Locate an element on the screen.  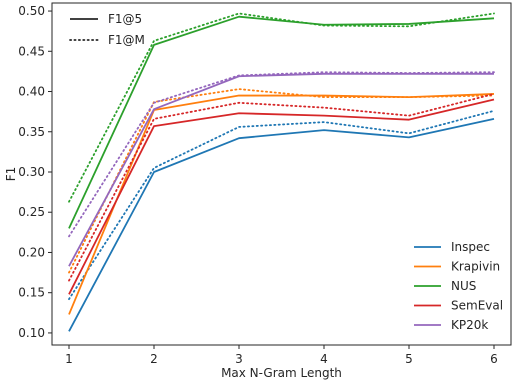
x-tick-label: 3 is located at coordinates (239, 359).